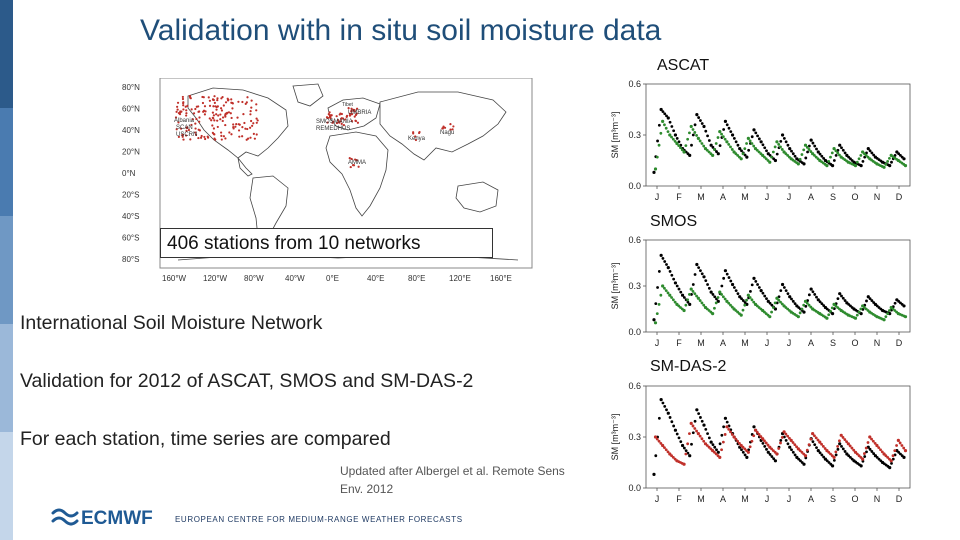  What do you see at coordinates (171, 323) in the screenshot?
I see `bullet-ismn: International Soil Moisture Network` at bounding box center [171, 323].